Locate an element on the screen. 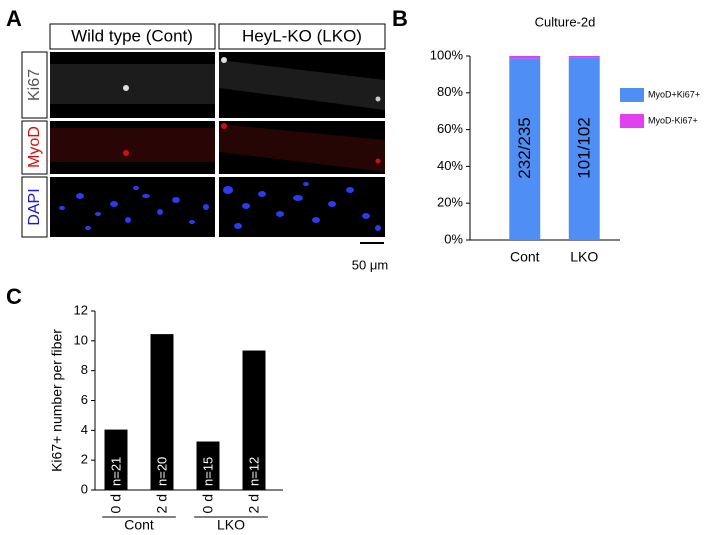 Image resolution: width=708 pixels, height=535 pixels. bar-annotation: 101/102 is located at coordinates (584, 147).